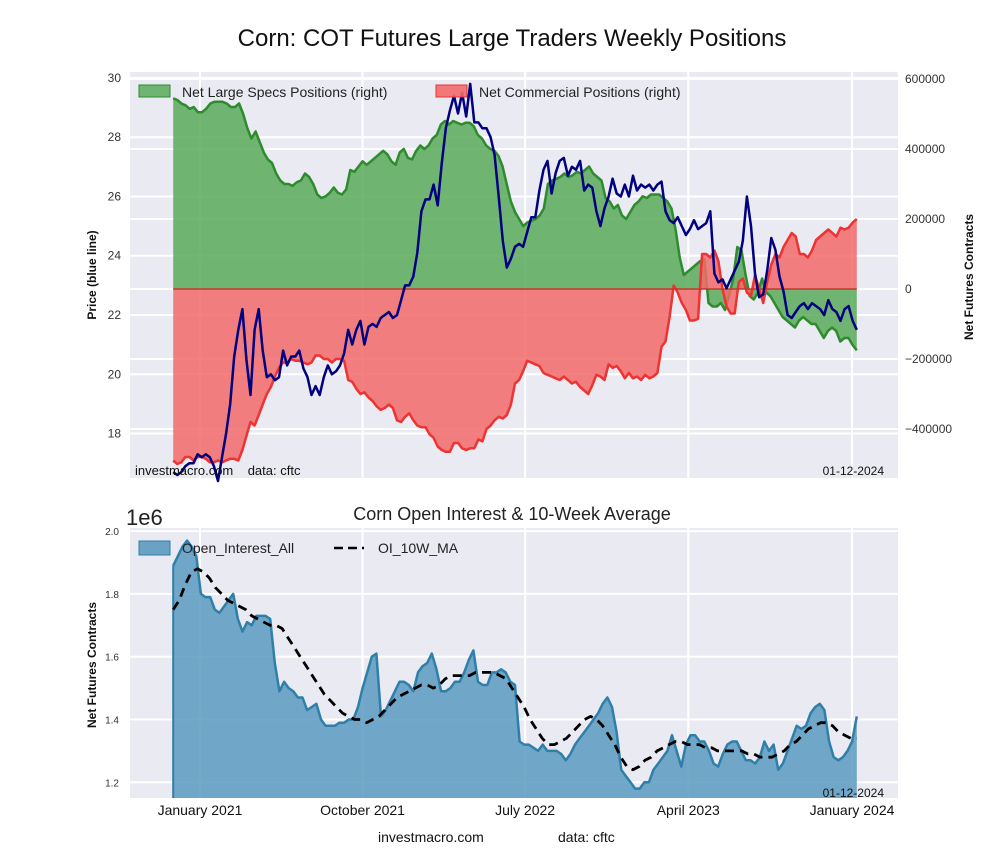 Image resolution: width=1000 pixels, height=860 pixels. What do you see at coordinates (112, 595) in the screenshot?
I see `oi-tick-label: 1.8` at bounding box center [112, 595].